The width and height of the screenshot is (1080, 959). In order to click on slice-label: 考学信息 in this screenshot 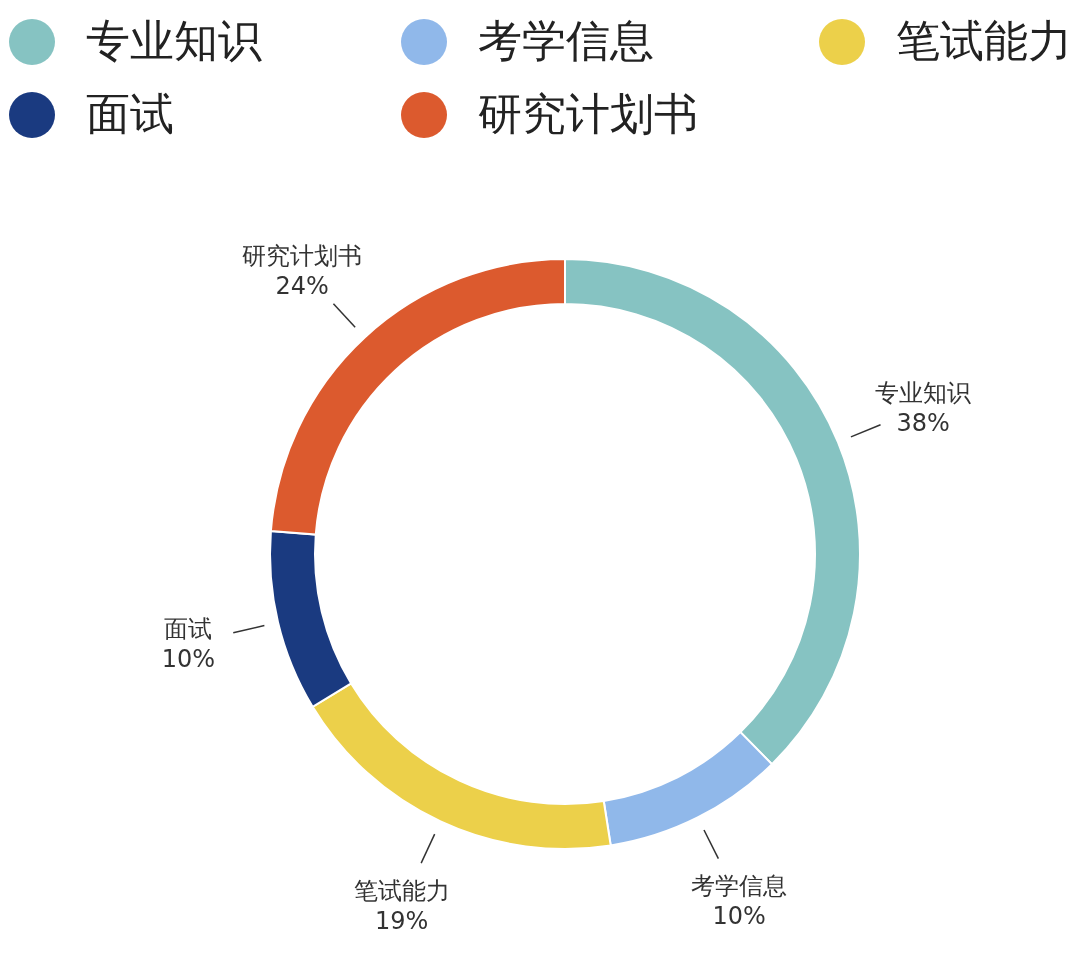, I will do `click(739, 885)`.